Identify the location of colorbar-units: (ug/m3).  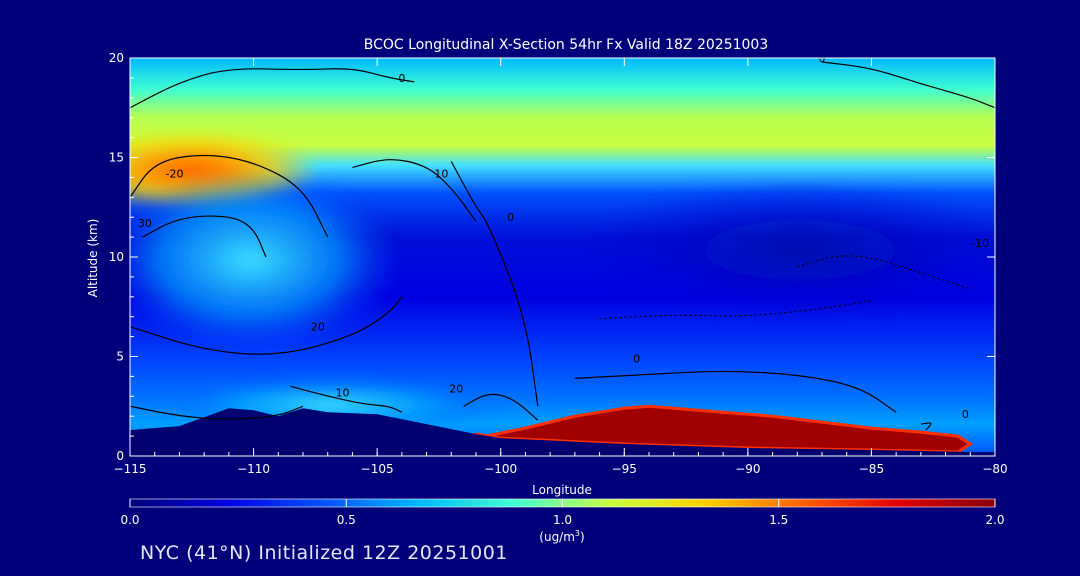
(561, 536).